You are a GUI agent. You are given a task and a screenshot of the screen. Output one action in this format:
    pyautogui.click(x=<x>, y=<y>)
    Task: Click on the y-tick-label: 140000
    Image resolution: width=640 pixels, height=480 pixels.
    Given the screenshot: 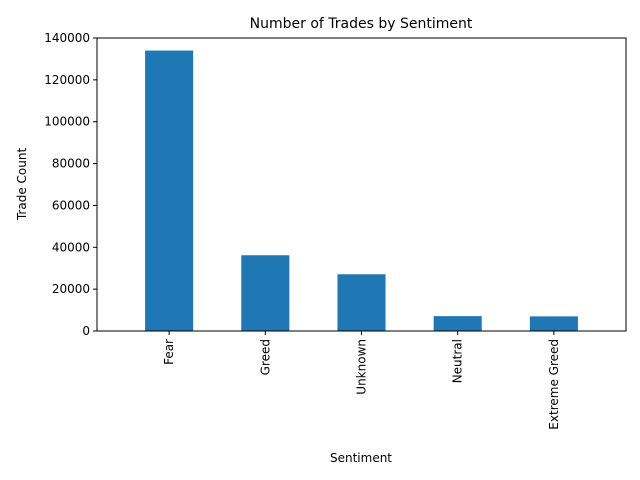 What is the action you would take?
    pyautogui.click(x=67, y=38)
    